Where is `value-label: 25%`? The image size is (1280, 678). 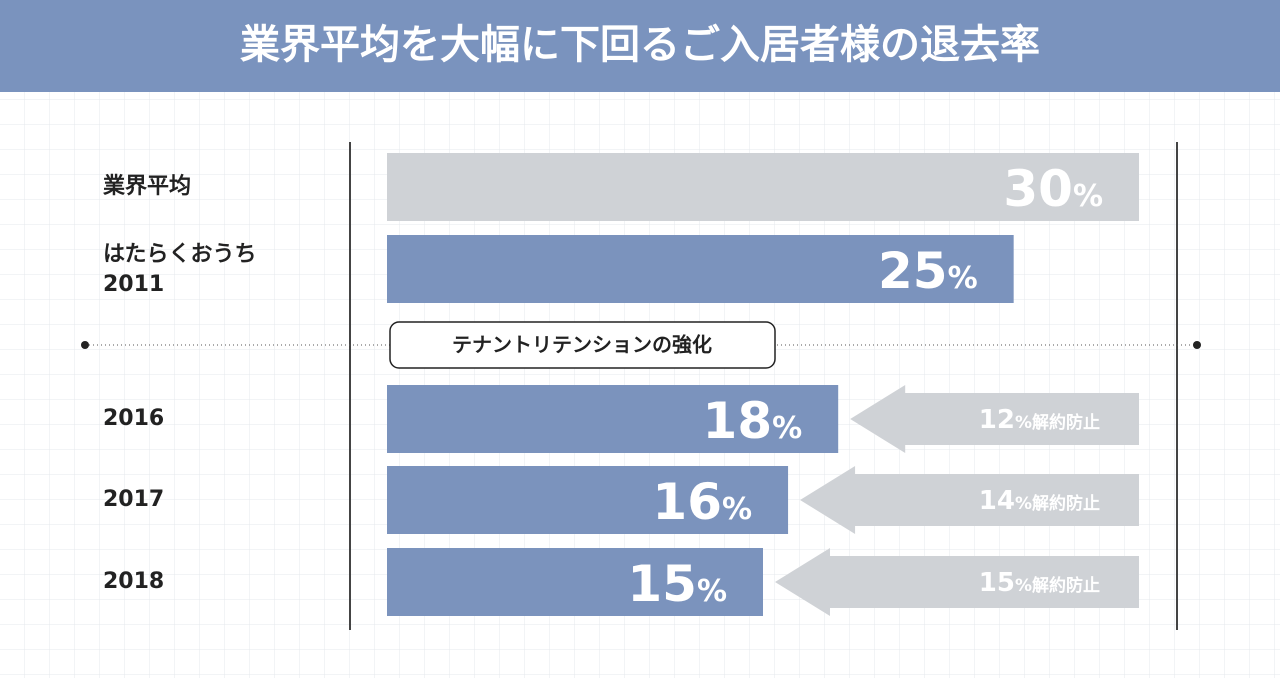
value-label: 25% is located at coordinates (928, 271).